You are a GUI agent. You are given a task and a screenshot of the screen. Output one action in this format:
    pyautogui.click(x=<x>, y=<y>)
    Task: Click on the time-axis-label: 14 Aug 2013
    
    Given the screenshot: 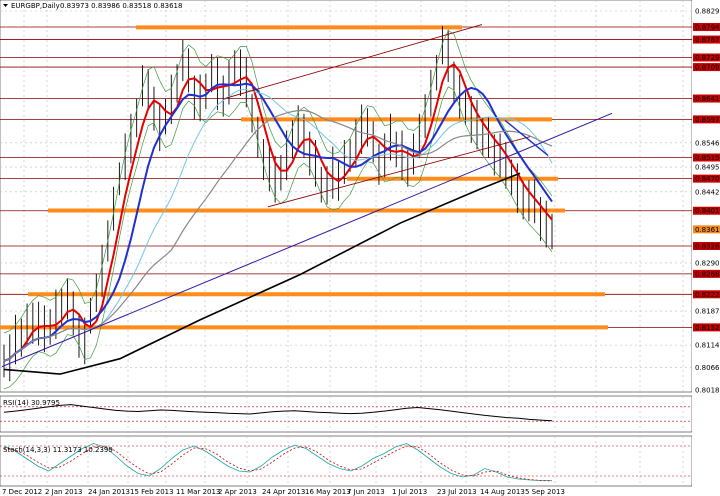 What is the action you would take?
    pyautogui.click(x=502, y=492)
    